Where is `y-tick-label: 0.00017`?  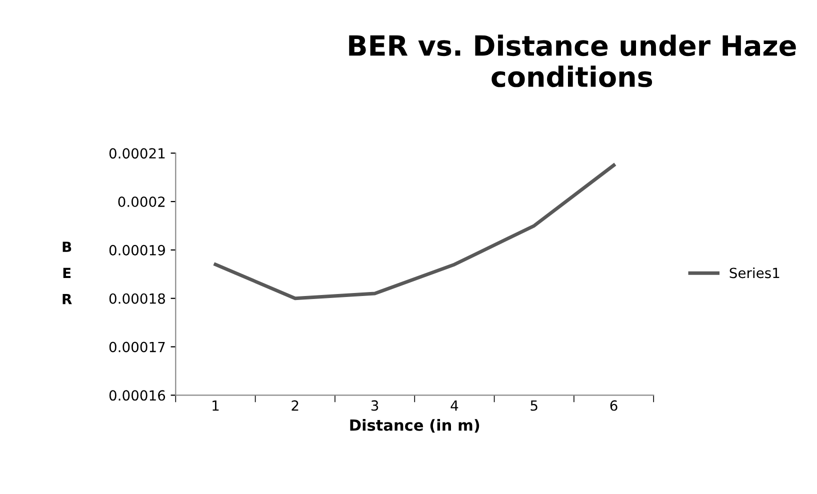
y-tick-label: 0.00017 is located at coordinates (137, 347).